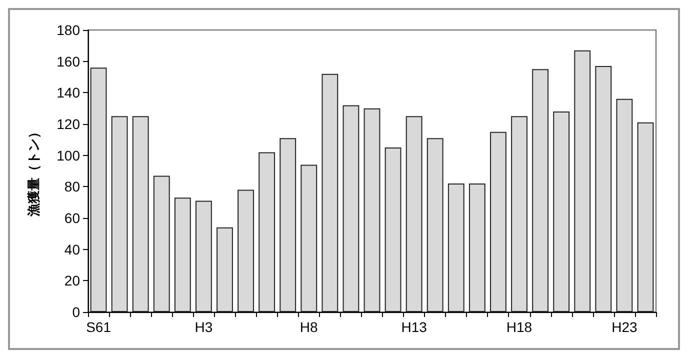  Describe the element at coordinates (33, 172) in the screenshot. I see `y-axis-title: 漁獲量（トン）` at that location.